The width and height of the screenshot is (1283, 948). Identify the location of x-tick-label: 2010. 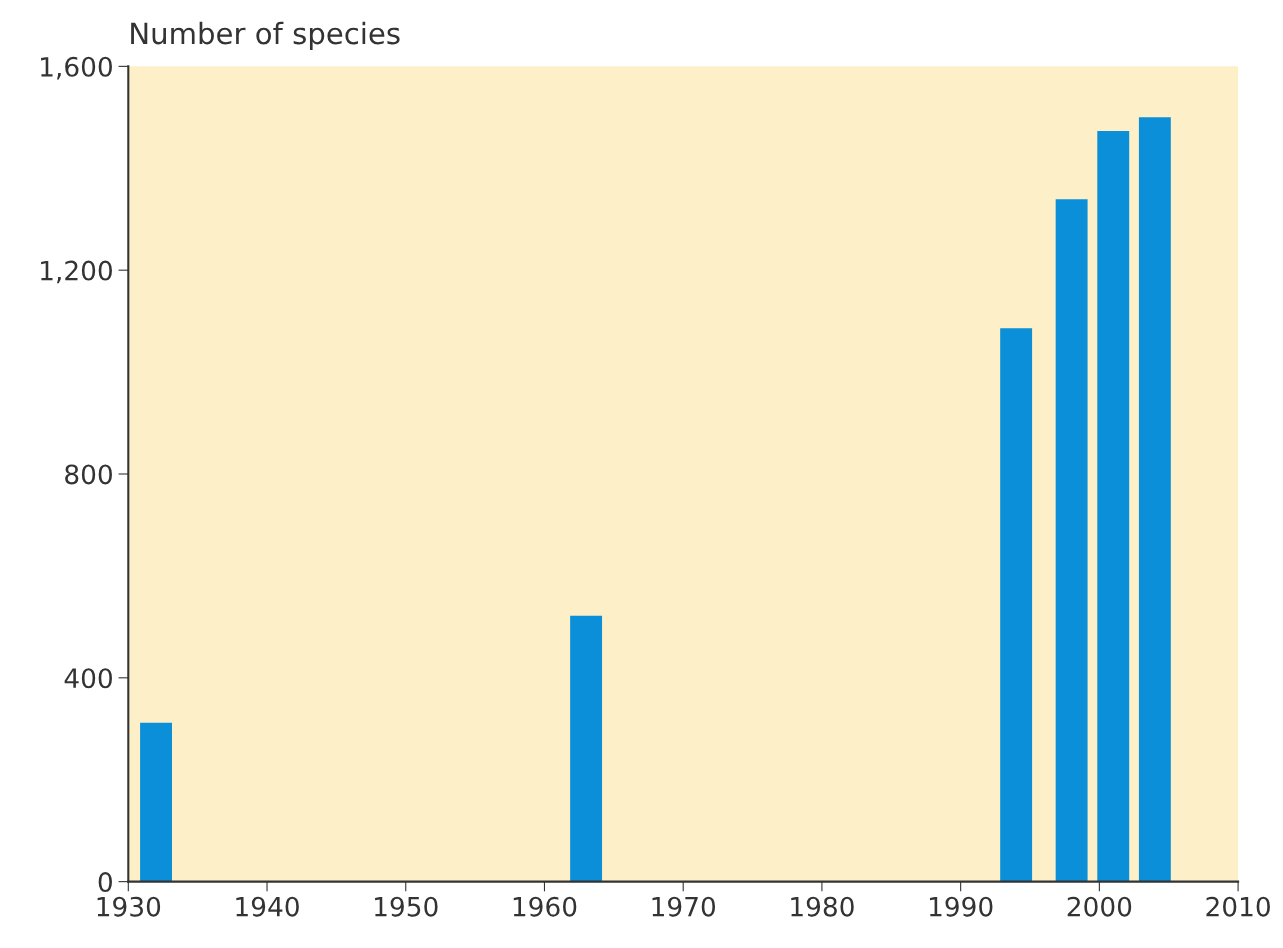
(1238, 906).